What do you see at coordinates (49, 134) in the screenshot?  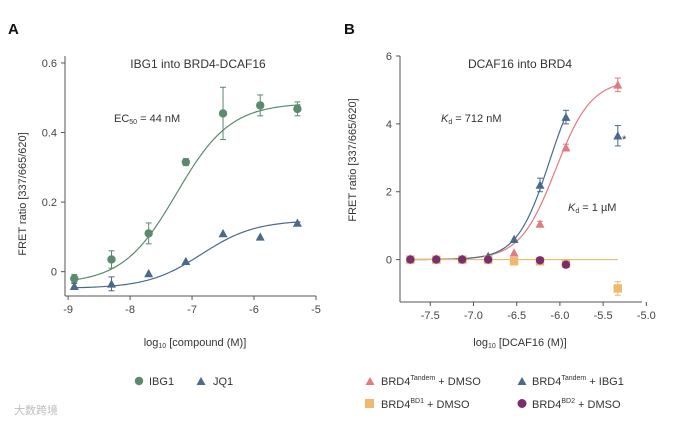 I see `chart-a-y-tick-label: 0.4` at bounding box center [49, 134].